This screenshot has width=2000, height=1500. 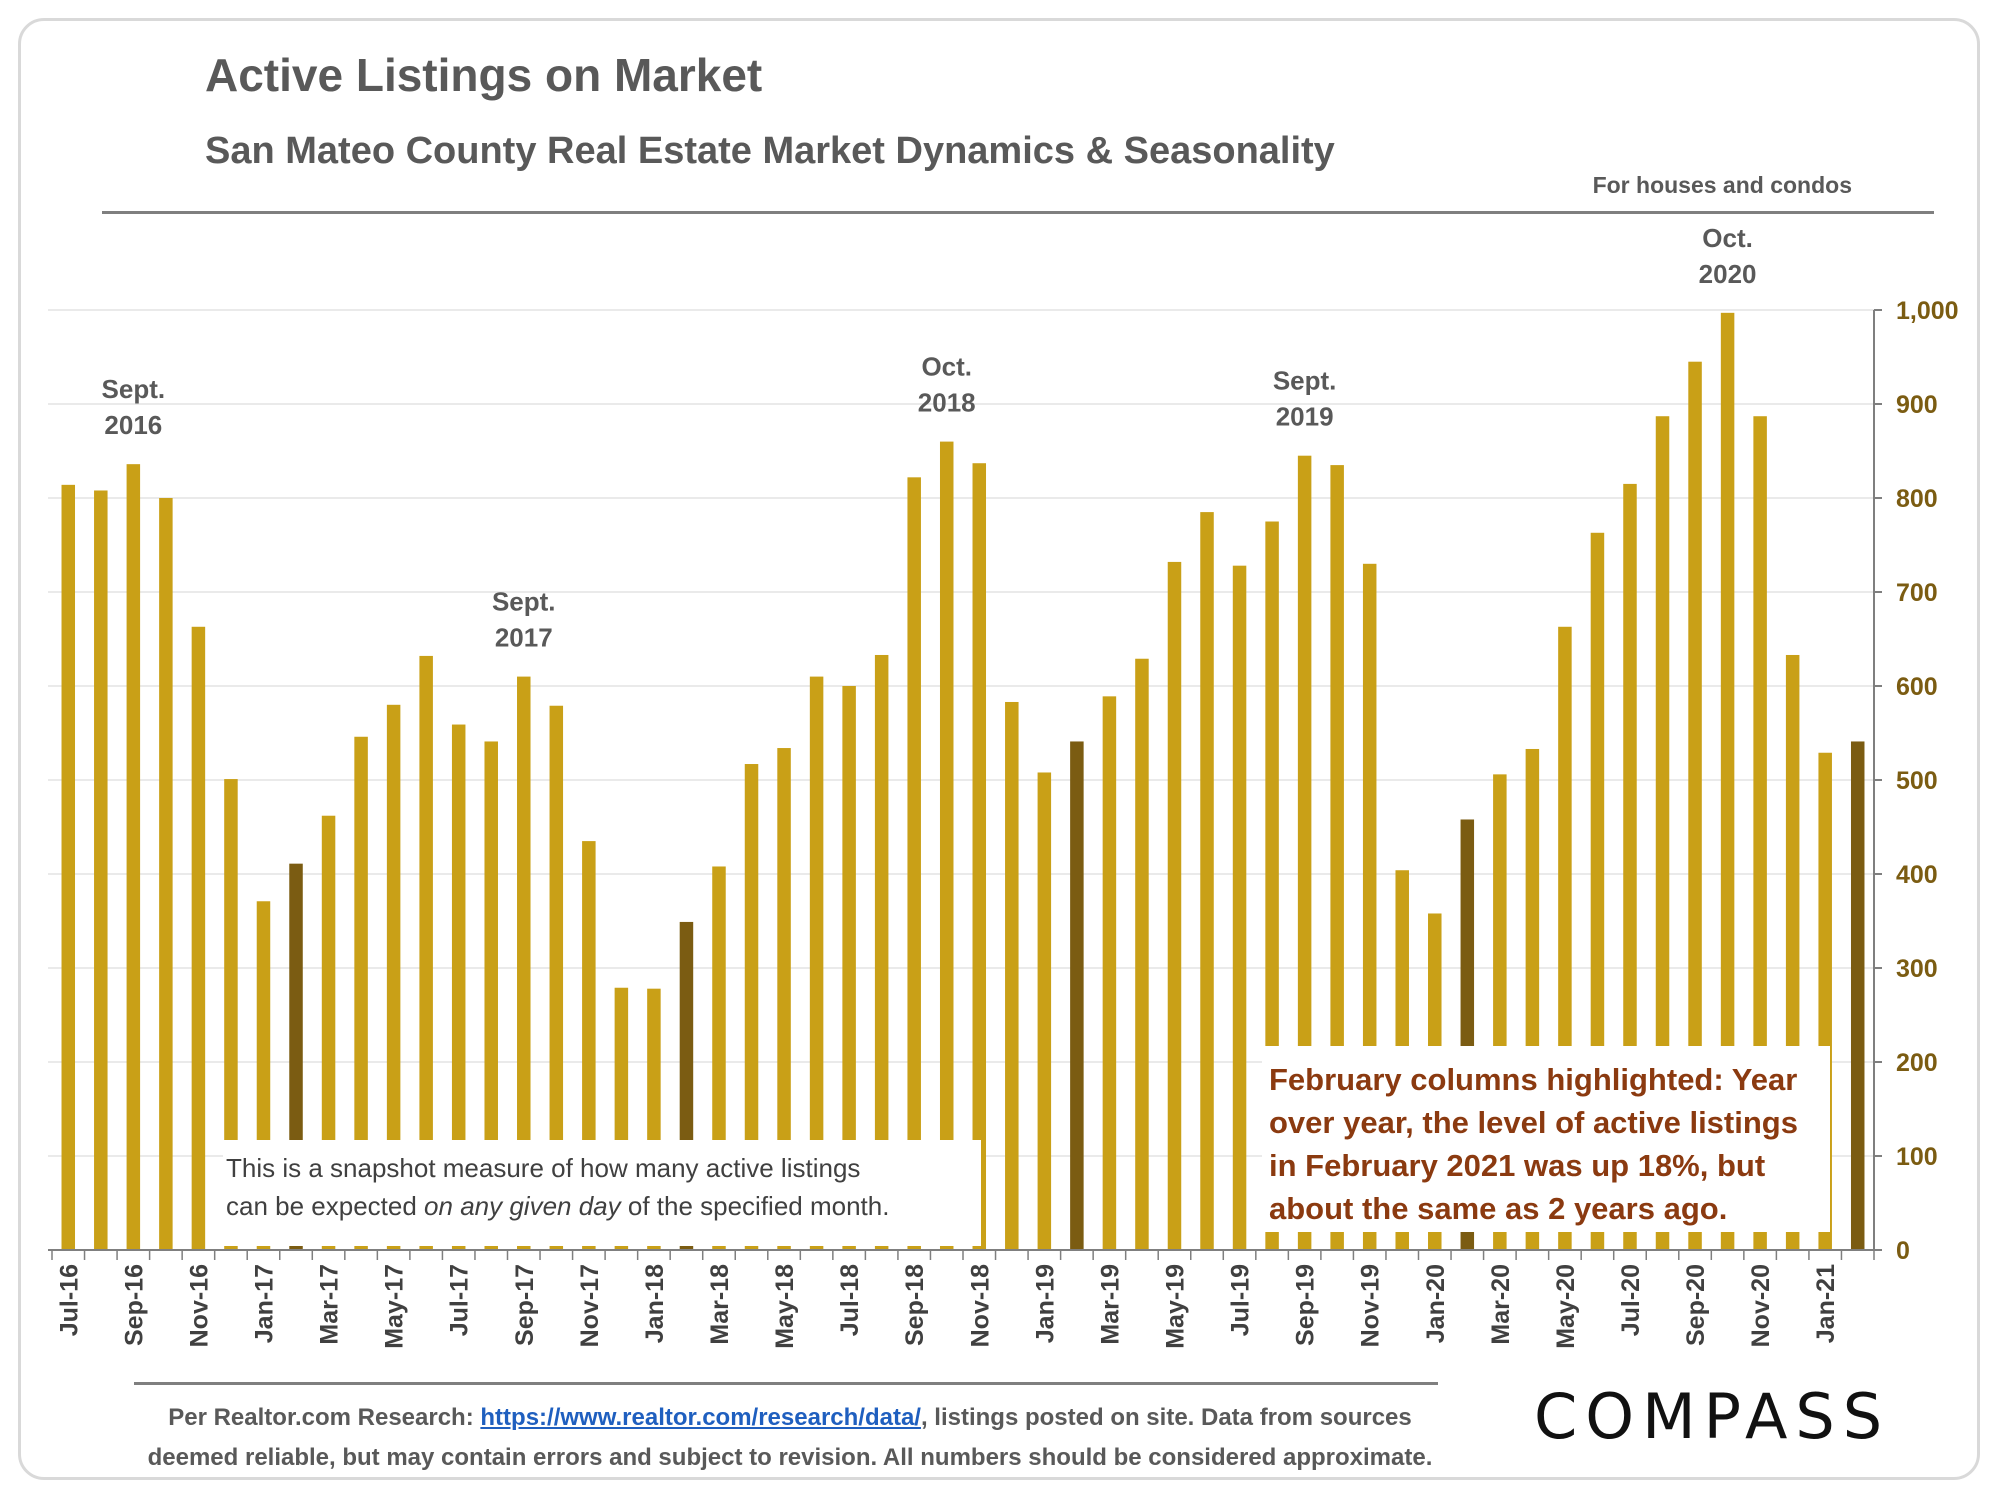 What do you see at coordinates (1045, 1303) in the screenshot?
I see `x-tick-label: Jan-19` at bounding box center [1045, 1303].